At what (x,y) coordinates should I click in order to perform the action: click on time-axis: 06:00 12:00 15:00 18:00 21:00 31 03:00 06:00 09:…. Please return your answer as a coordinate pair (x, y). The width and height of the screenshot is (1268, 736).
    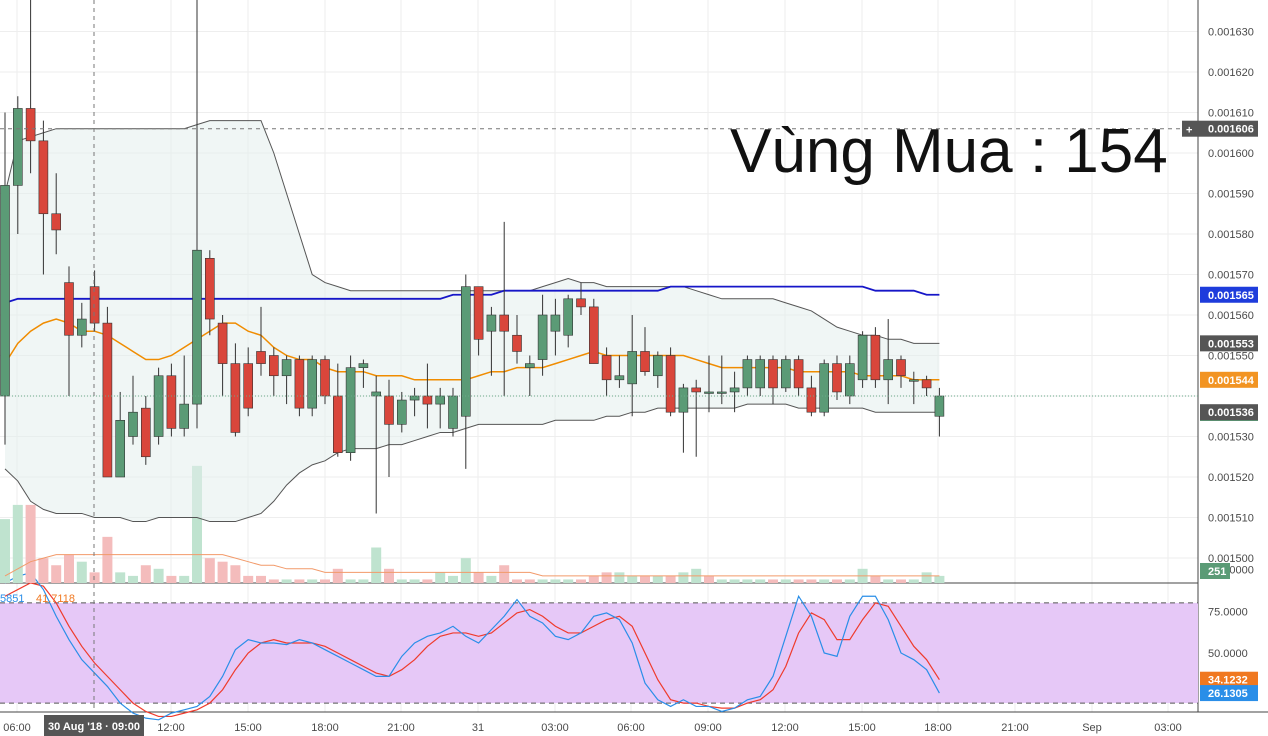
    Looking at the image, I should click on (592, 725).